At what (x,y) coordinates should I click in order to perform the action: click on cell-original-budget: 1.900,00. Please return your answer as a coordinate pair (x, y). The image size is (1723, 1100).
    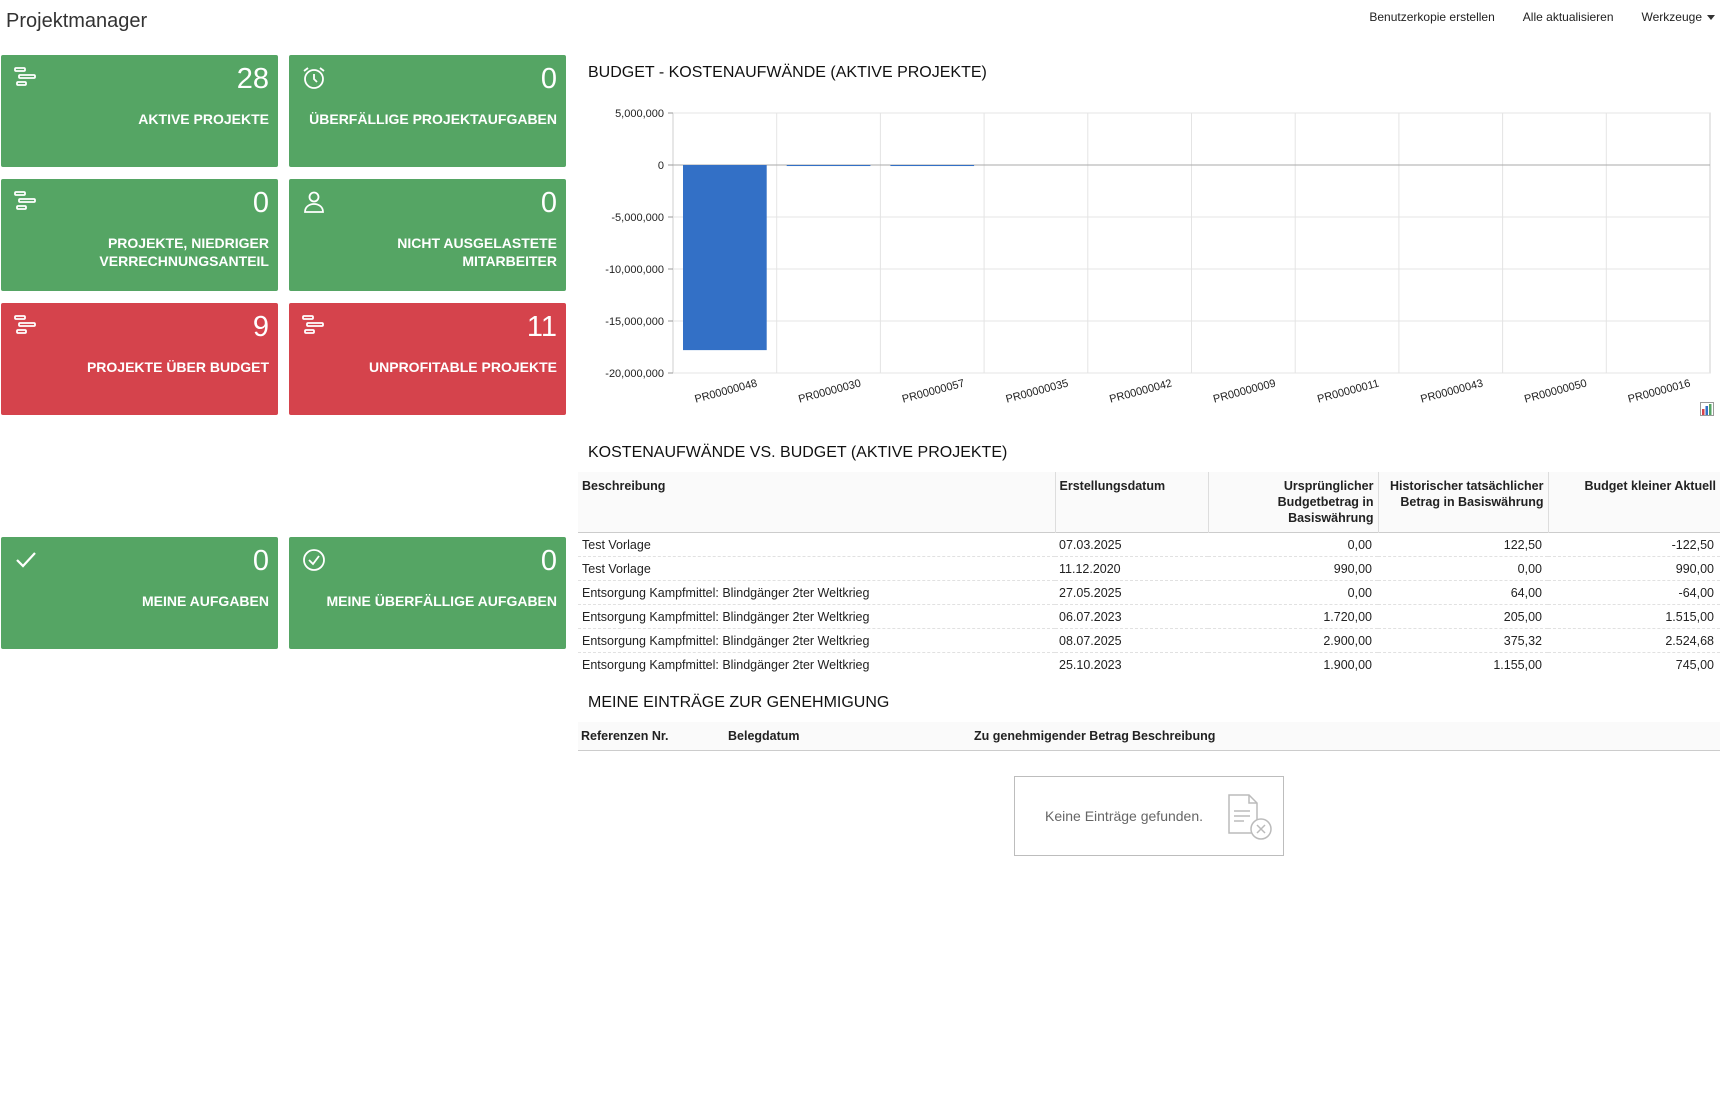
    Looking at the image, I should click on (1293, 662).